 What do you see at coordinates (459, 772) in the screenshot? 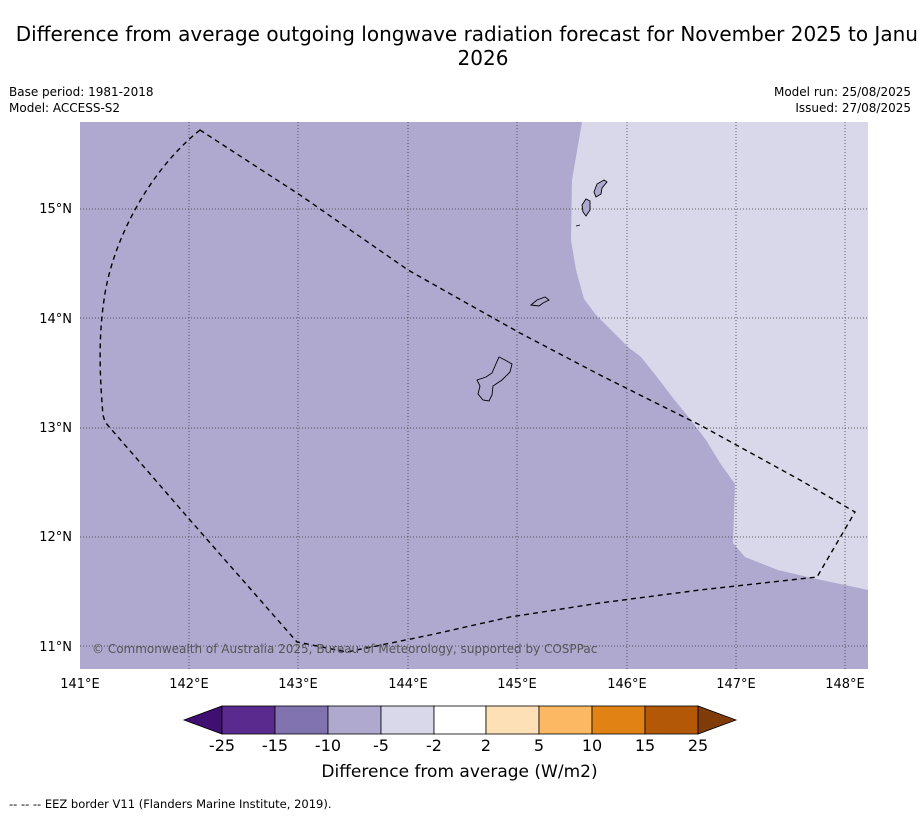
I see `colorbar-title: Difference from average (W/m2)` at bounding box center [459, 772].